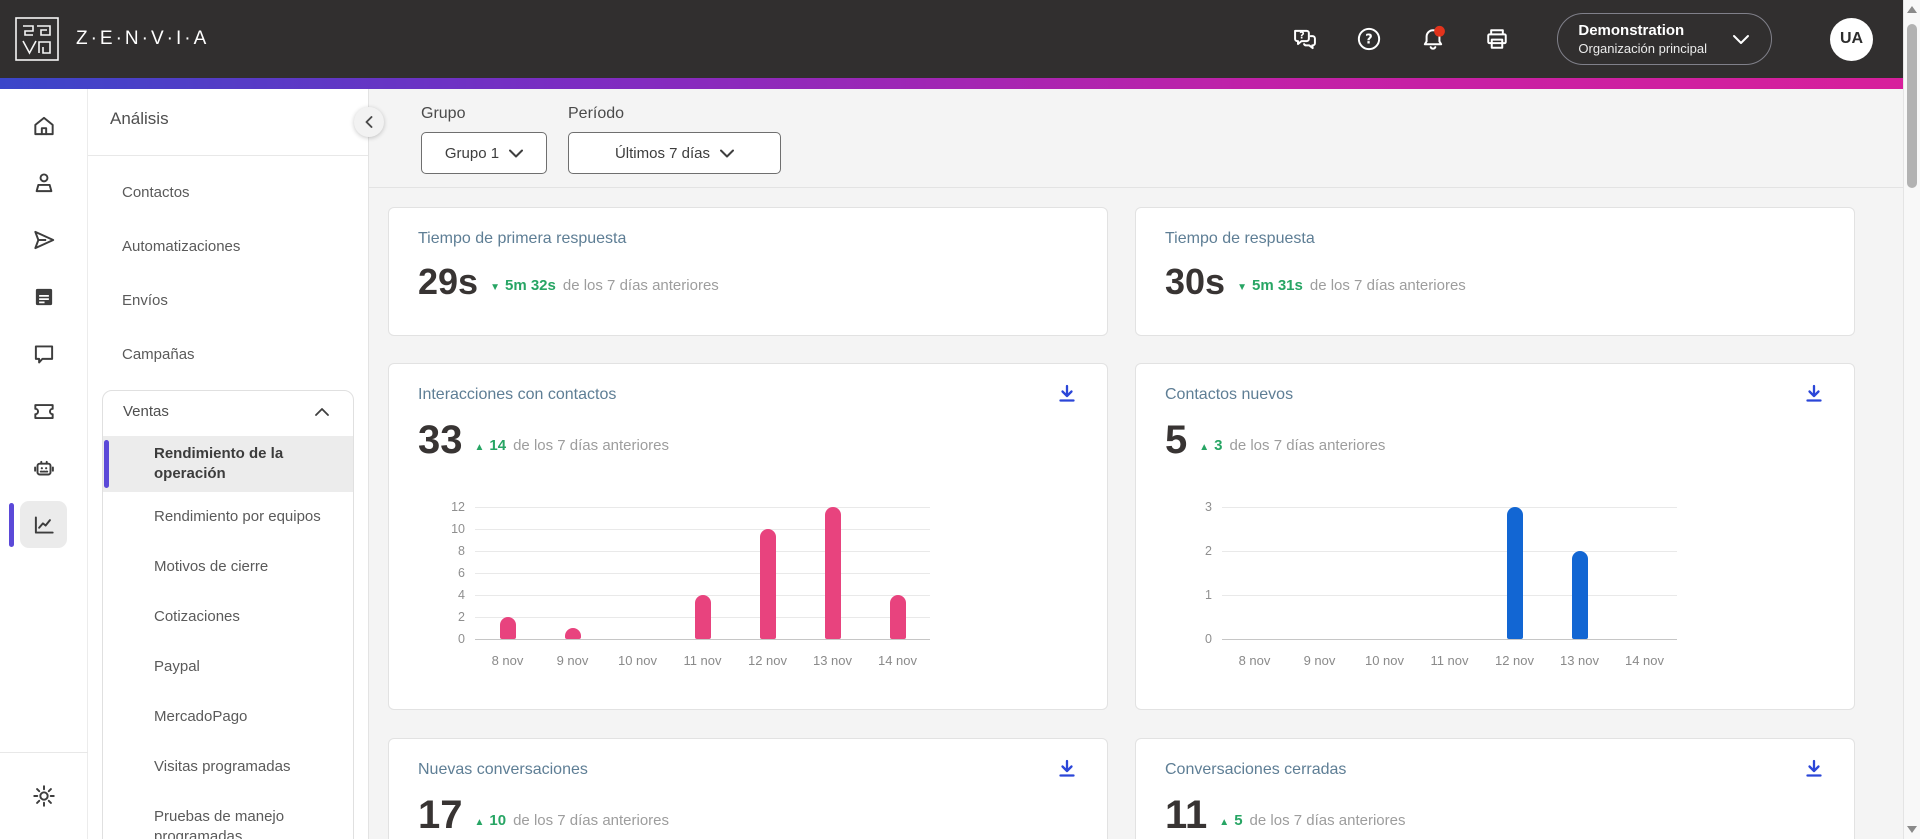 The height and width of the screenshot is (839, 1920). I want to click on print-icon, so click(1497, 39).